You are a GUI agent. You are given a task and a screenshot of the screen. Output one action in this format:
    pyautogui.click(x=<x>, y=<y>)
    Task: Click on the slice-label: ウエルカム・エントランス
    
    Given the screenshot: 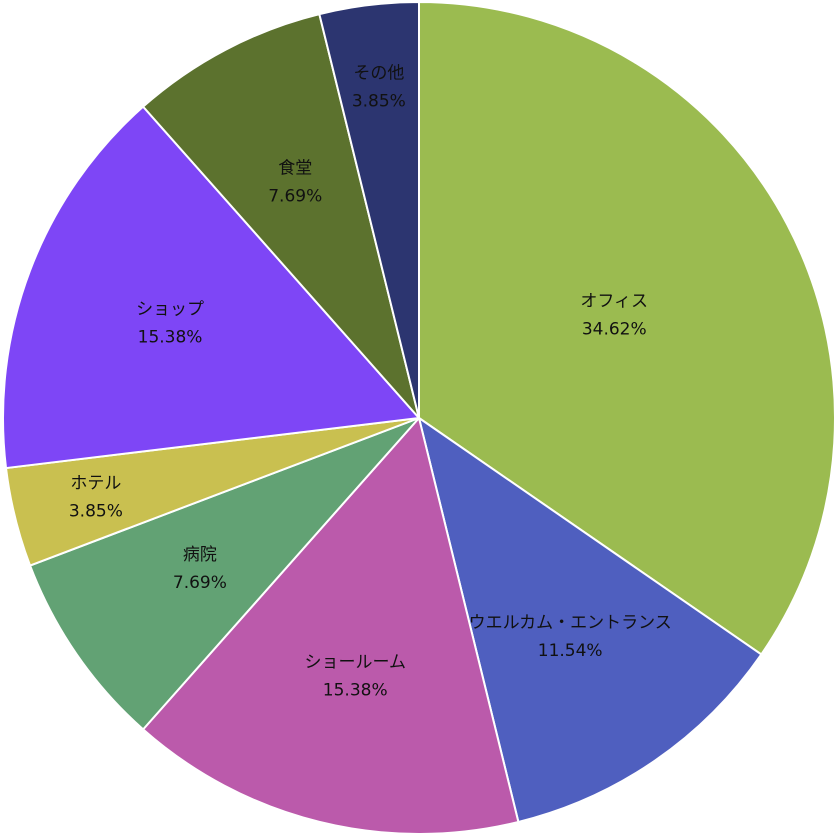 What is the action you would take?
    pyautogui.click(x=570, y=623)
    